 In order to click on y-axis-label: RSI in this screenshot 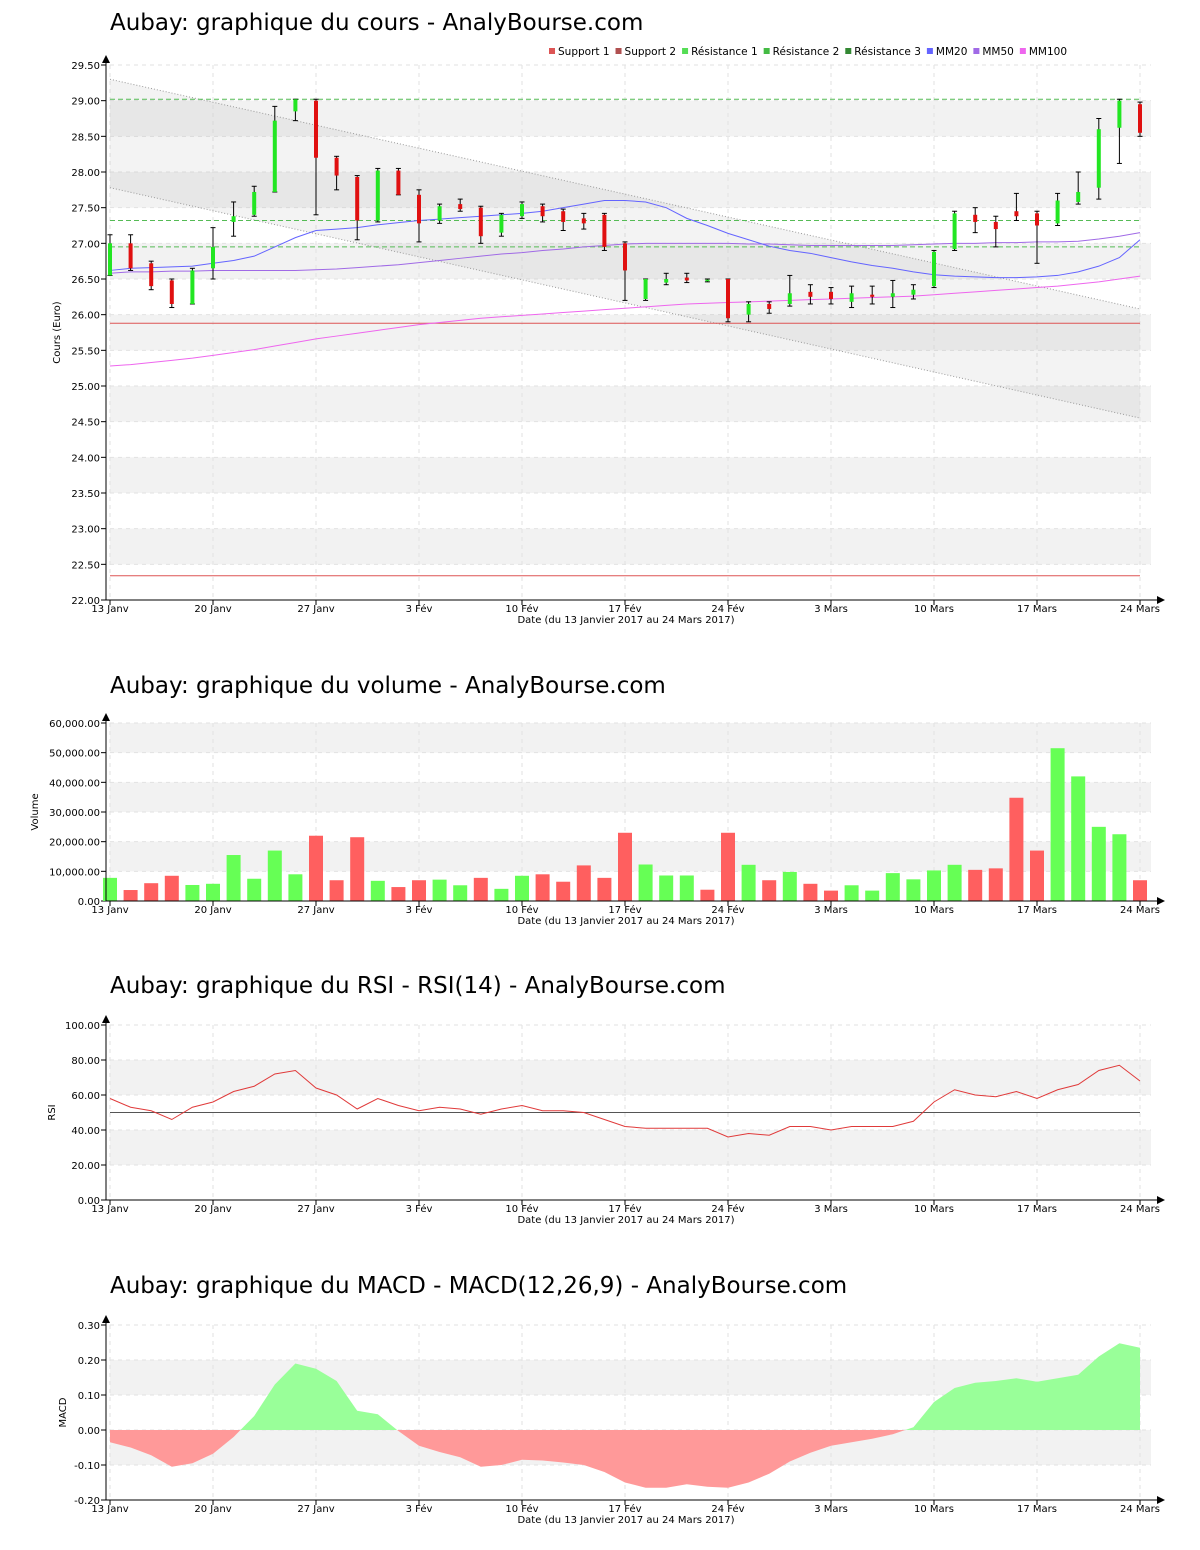, I will do `click(52, 1112)`.